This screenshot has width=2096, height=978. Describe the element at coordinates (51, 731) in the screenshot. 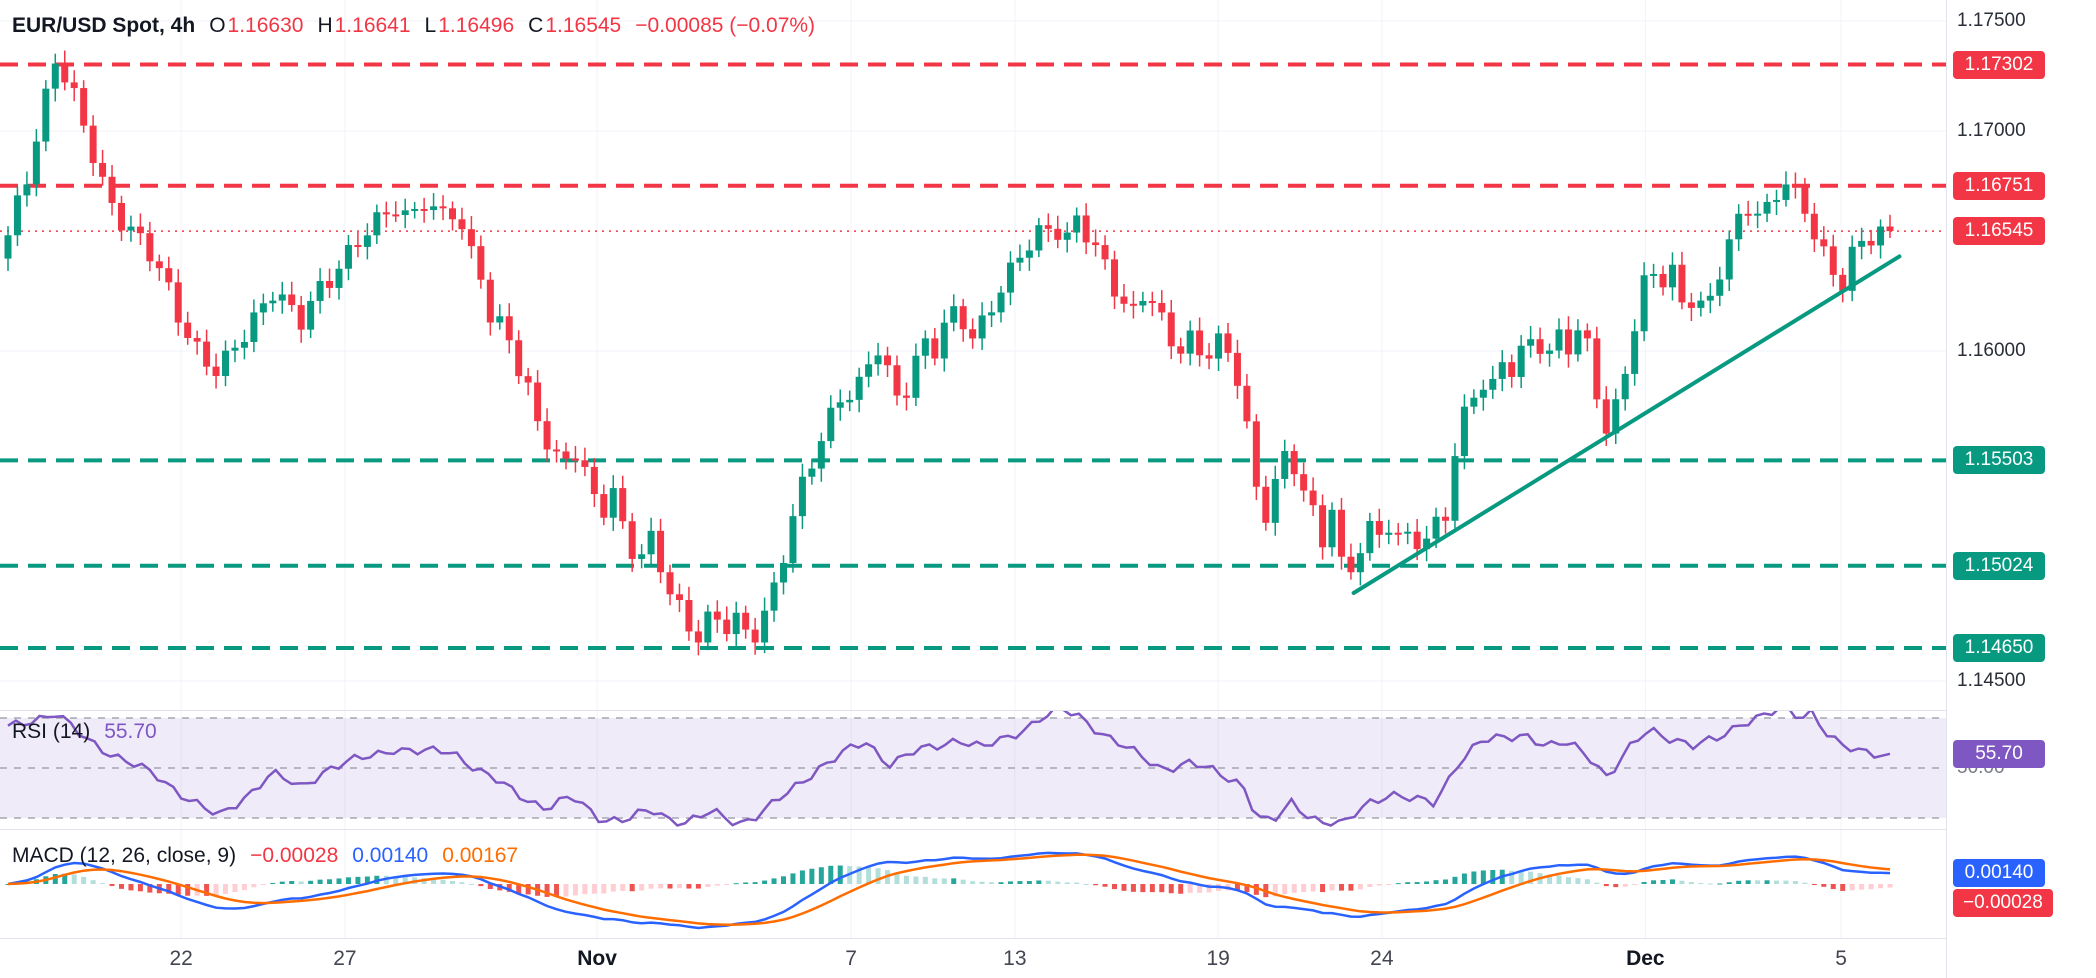

I see `rsi-title: RSI (14)` at that location.